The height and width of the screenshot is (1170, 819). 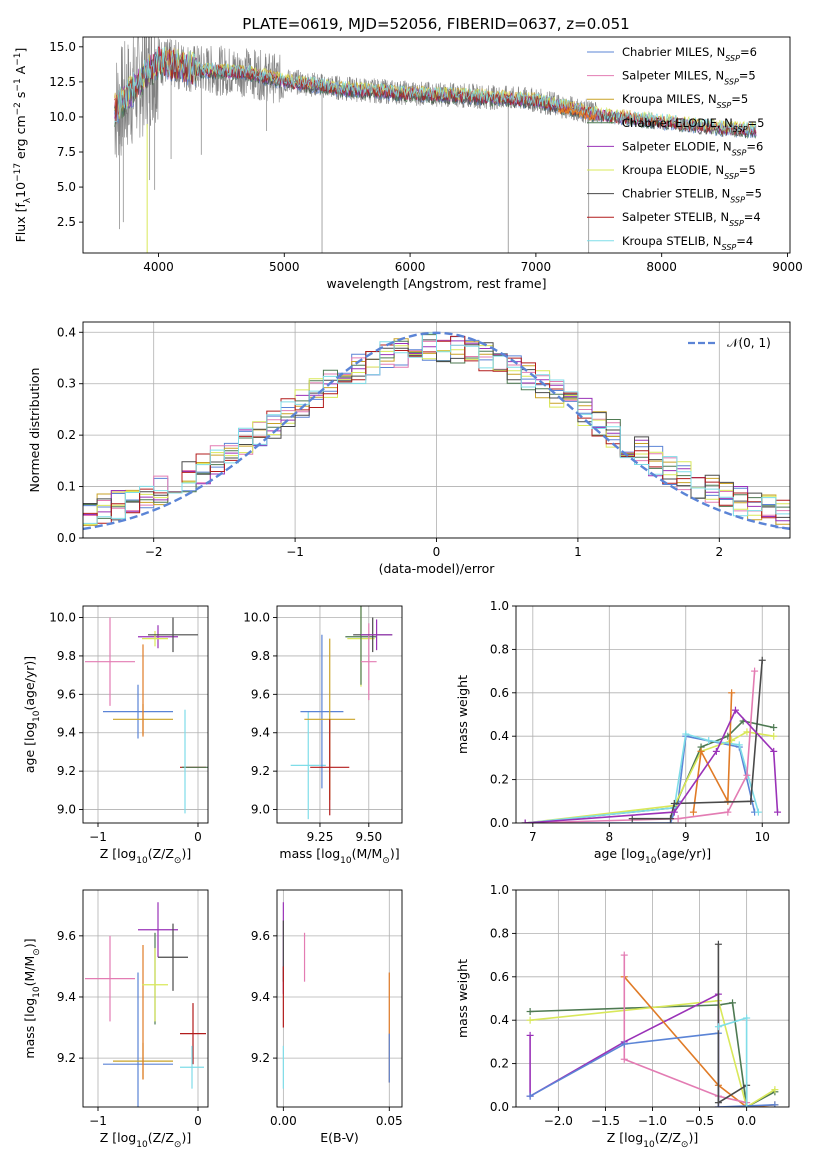 What do you see at coordinates (787, 267) in the screenshot?
I see `x-tick-label: 9000` at bounding box center [787, 267].